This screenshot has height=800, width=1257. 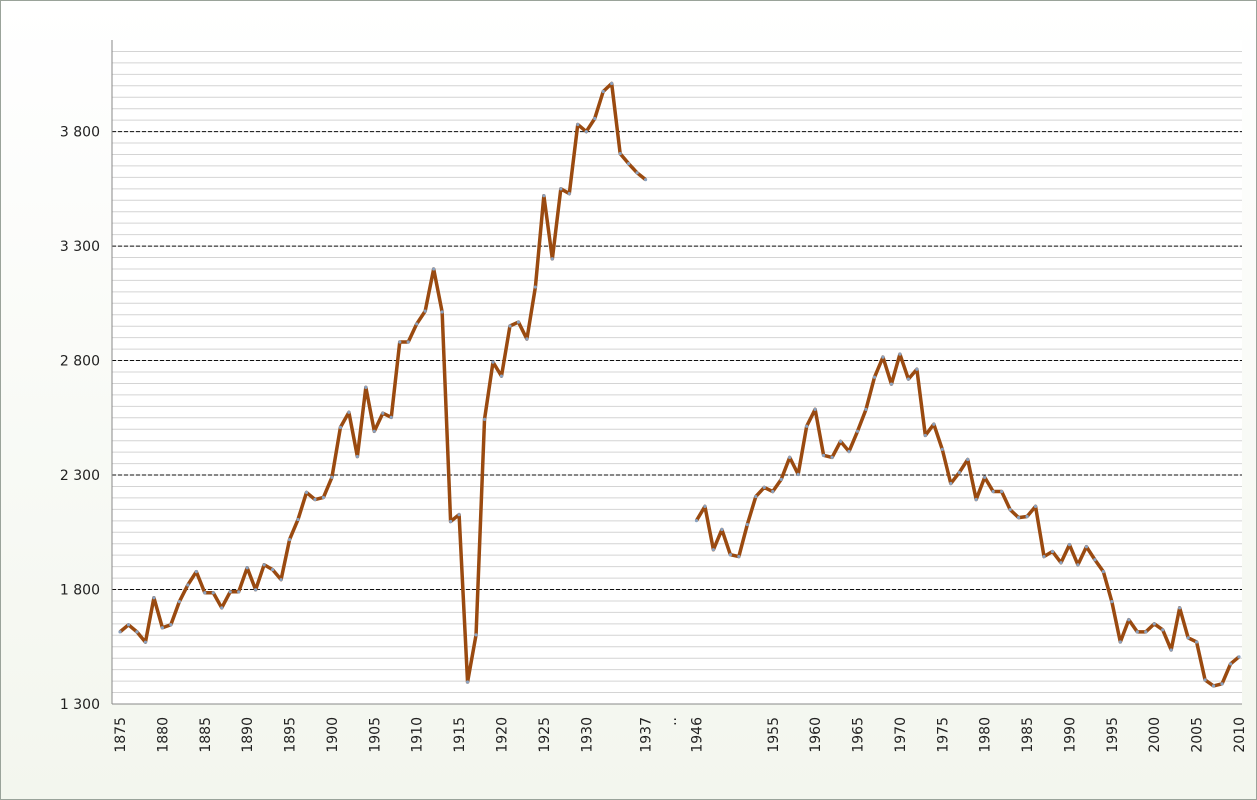 I want to click on x-tick-label: 1960, so click(x=816, y=735).